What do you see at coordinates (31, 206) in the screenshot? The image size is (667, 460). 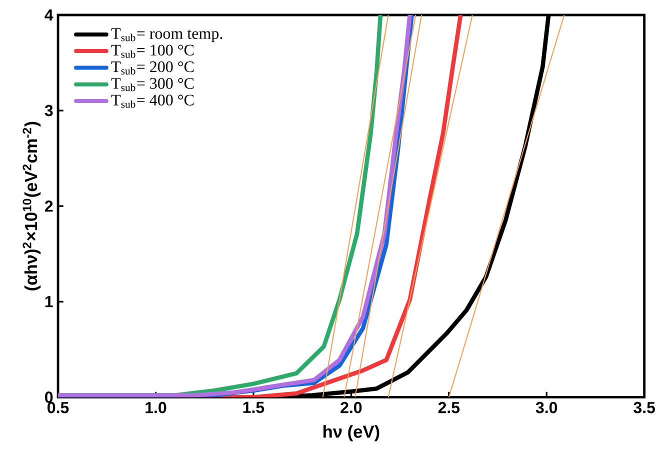 I see `text: (αhν)$^{2}$×10$^{10}$(eV$^{2}$cm$^{-2}$)` at bounding box center [31, 206].